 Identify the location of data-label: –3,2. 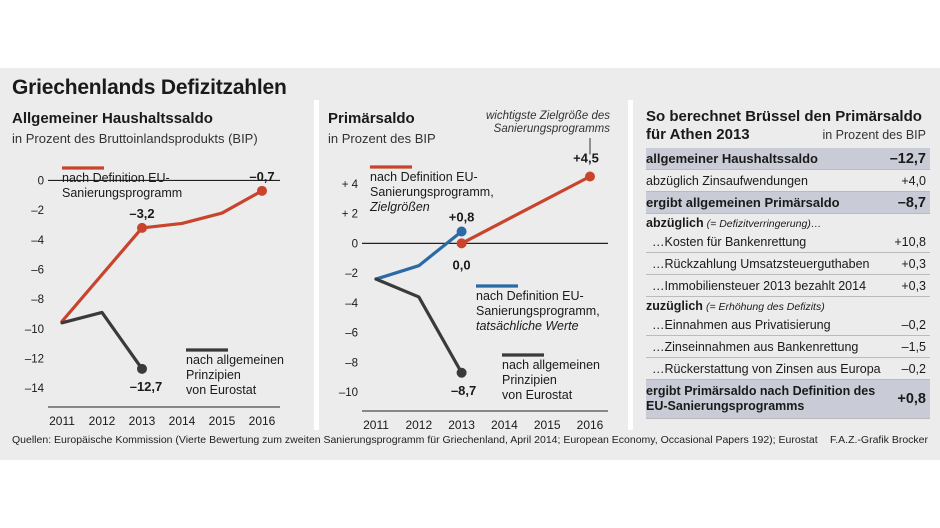
(141, 213).